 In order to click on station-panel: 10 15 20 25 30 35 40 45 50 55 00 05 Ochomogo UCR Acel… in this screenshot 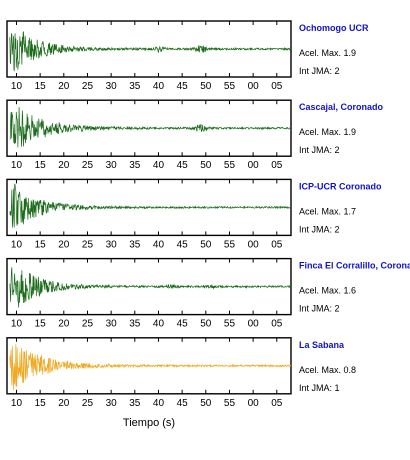, I will do `click(187, 56)`.